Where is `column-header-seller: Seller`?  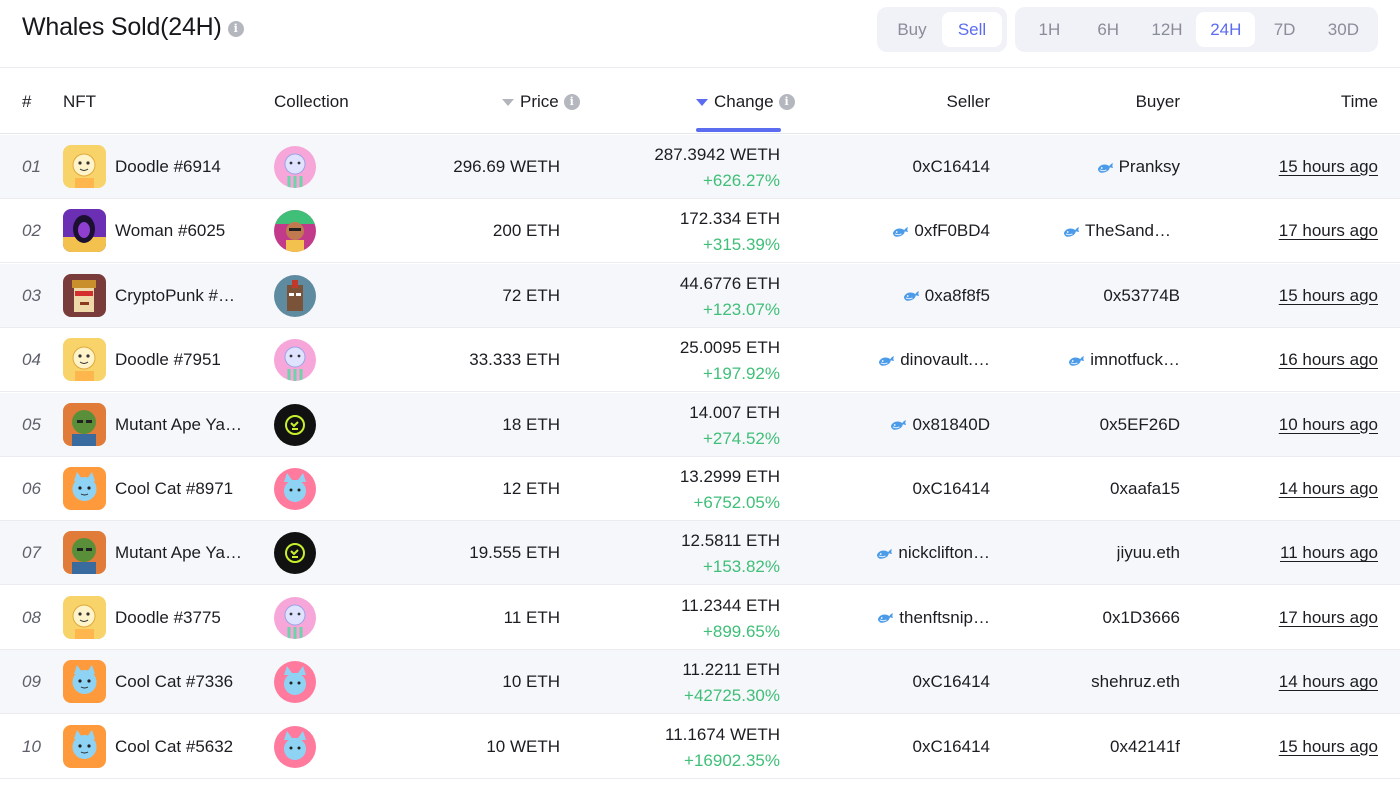
column-header-seller: Seller is located at coordinates (968, 101).